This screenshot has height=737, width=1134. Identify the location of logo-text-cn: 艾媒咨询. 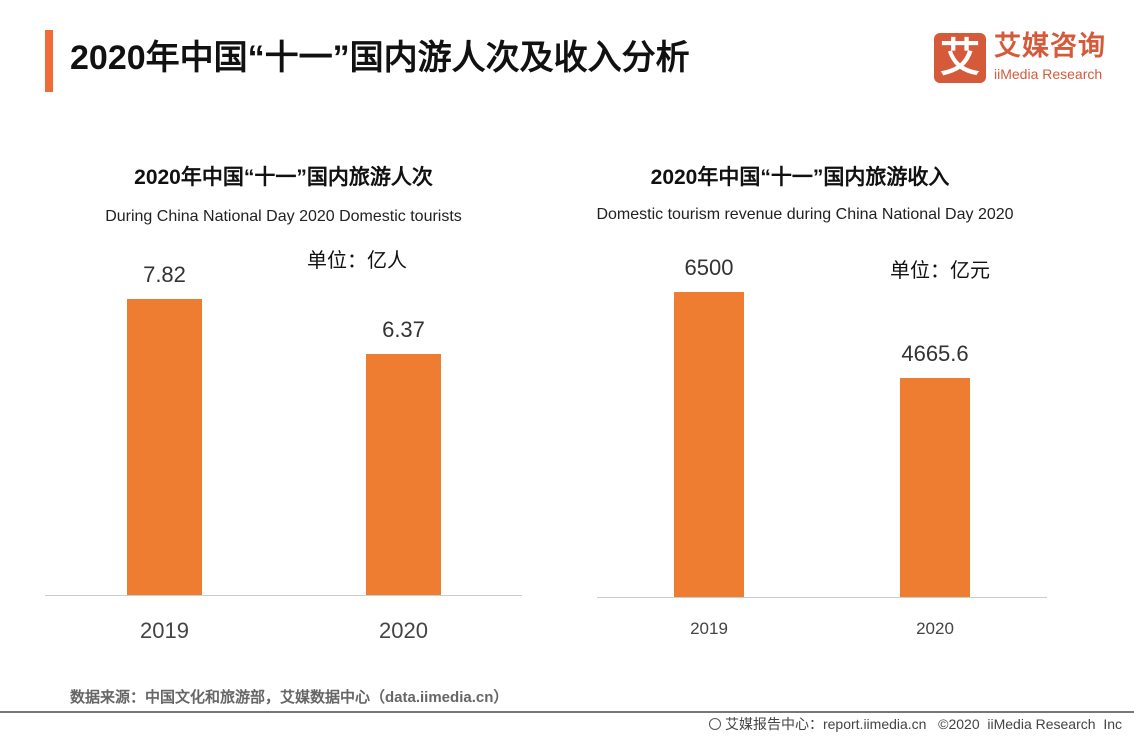
(1050, 46).